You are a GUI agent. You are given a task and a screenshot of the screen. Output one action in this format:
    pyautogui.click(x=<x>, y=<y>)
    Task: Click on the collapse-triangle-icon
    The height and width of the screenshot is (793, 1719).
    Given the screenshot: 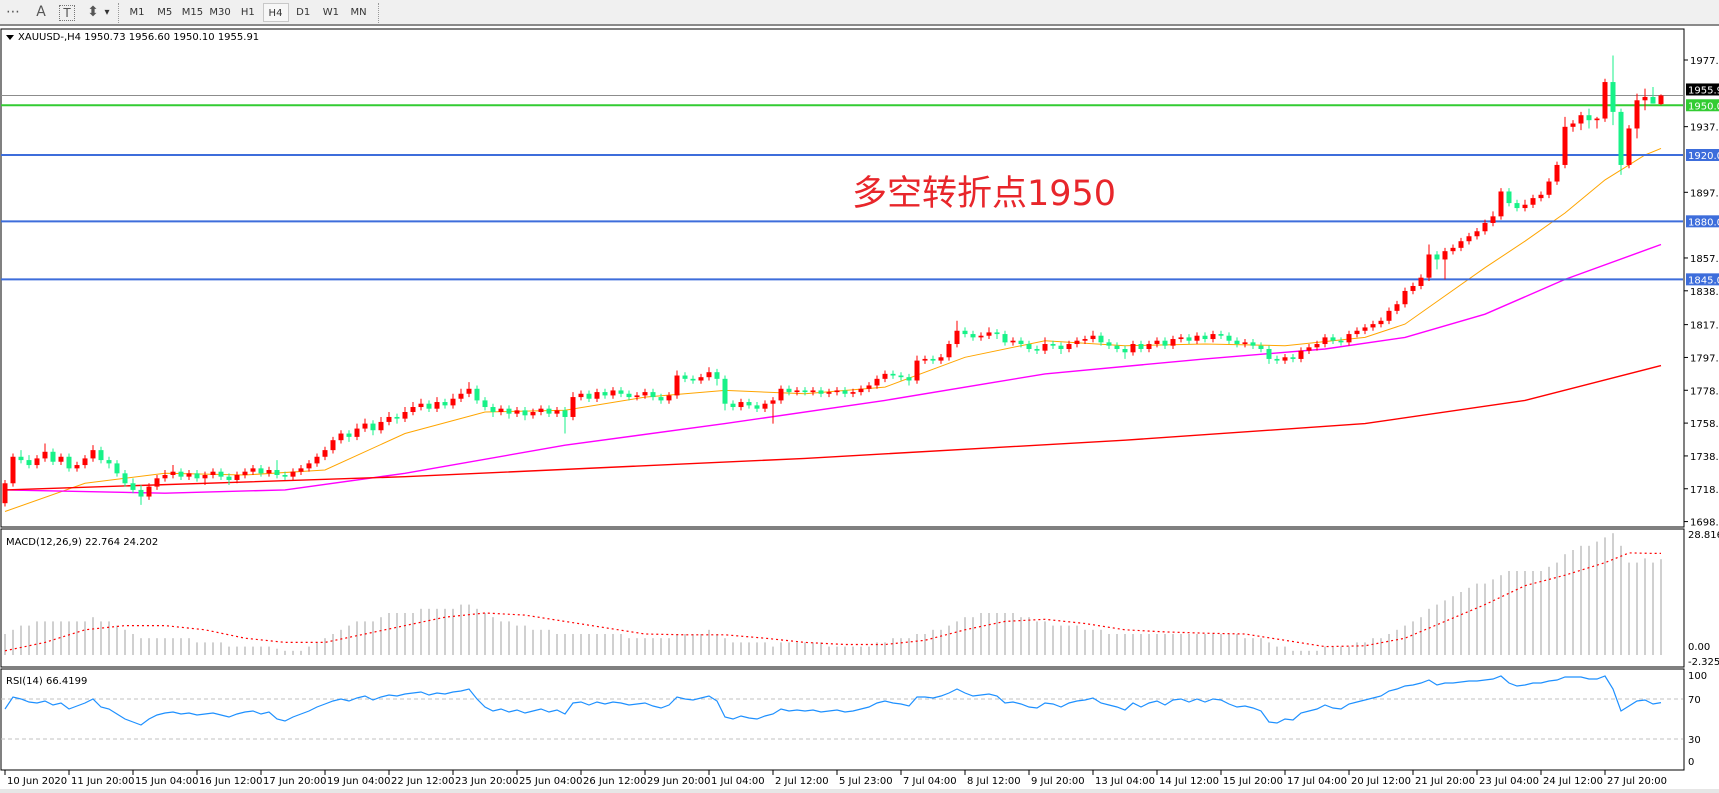 What is the action you would take?
    pyautogui.click(x=10, y=37)
    